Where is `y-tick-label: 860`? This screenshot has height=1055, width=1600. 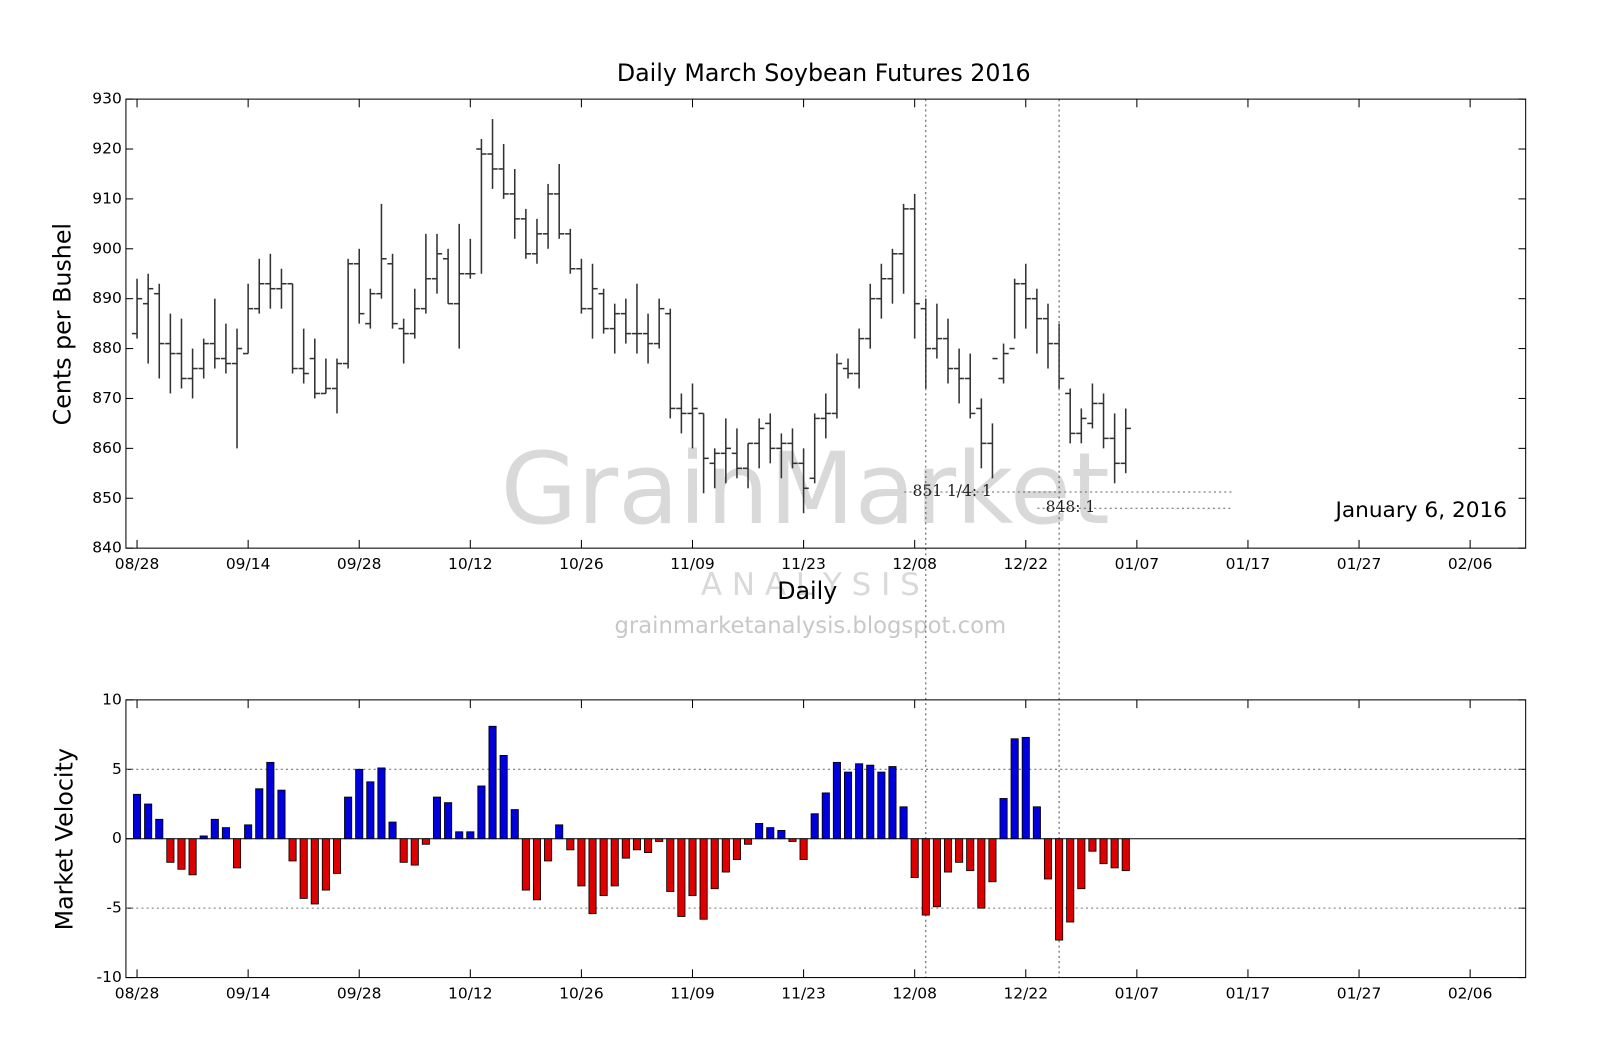 y-tick-label: 860 is located at coordinates (107, 448).